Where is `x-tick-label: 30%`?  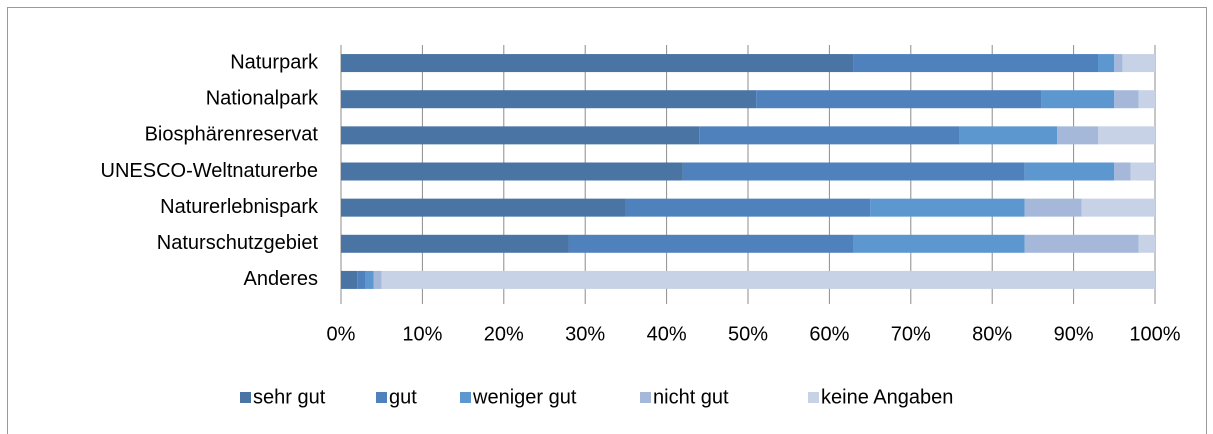 x-tick-label: 30% is located at coordinates (585, 334).